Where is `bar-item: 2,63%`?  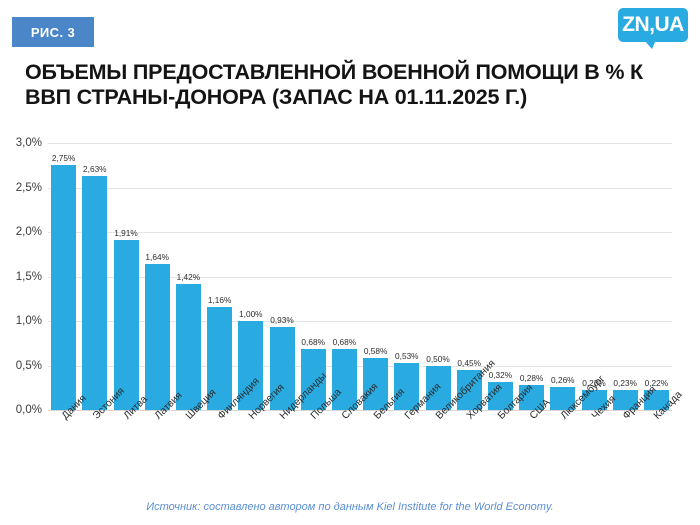 bar-item: 2,63% is located at coordinates (95, 276).